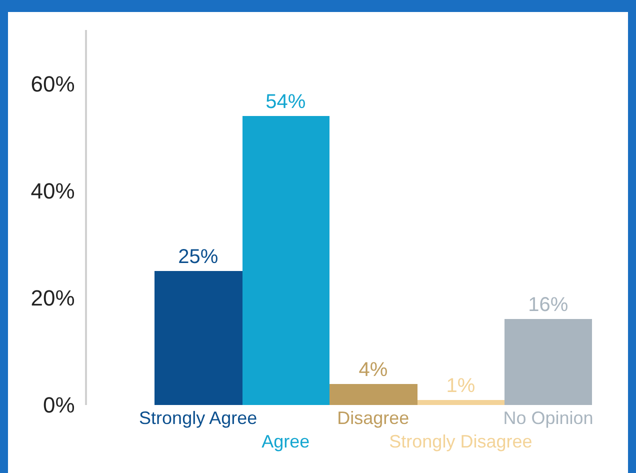 This screenshot has height=473, width=636. What do you see at coordinates (198, 418) in the screenshot?
I see `x-tick-label: Strongly Agree` at bounding box center [198, 418].